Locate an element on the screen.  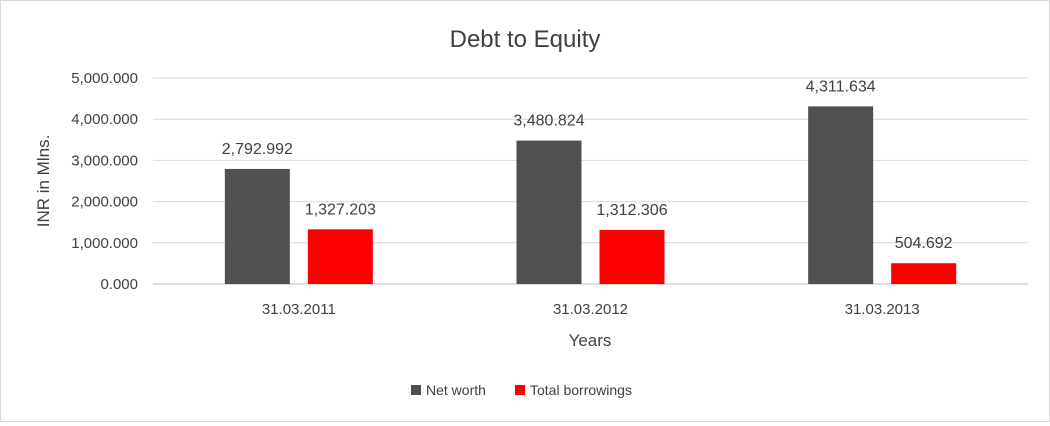
x-axis-label: Years is located at coordinates (590, 340).